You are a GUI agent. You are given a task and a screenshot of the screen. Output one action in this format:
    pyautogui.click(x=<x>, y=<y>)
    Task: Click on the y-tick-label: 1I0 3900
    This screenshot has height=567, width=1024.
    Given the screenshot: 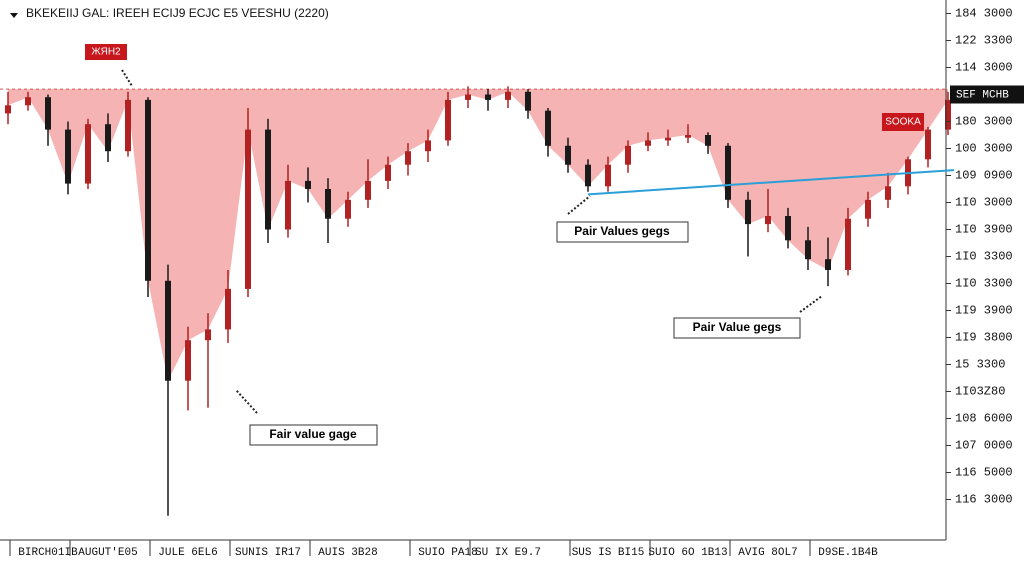 What is the action you would take?
    pyautogui.click(x=984, y=230)
    